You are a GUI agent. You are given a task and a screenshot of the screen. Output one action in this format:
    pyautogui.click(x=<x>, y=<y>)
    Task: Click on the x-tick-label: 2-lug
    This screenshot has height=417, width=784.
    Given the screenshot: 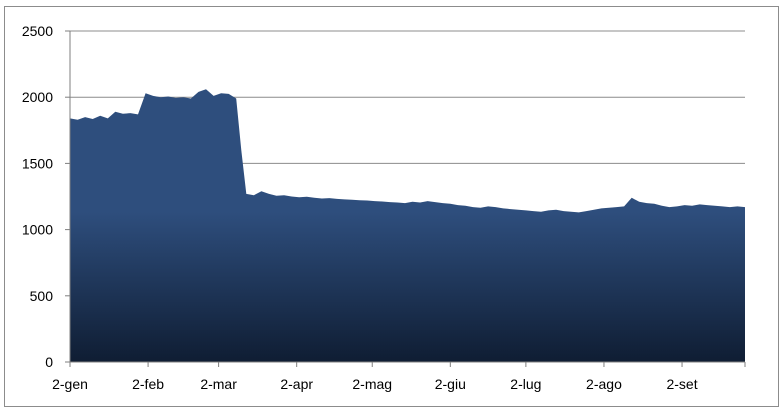 What is the action you would take?
    pyautogui.click(x=525, y=384)
    